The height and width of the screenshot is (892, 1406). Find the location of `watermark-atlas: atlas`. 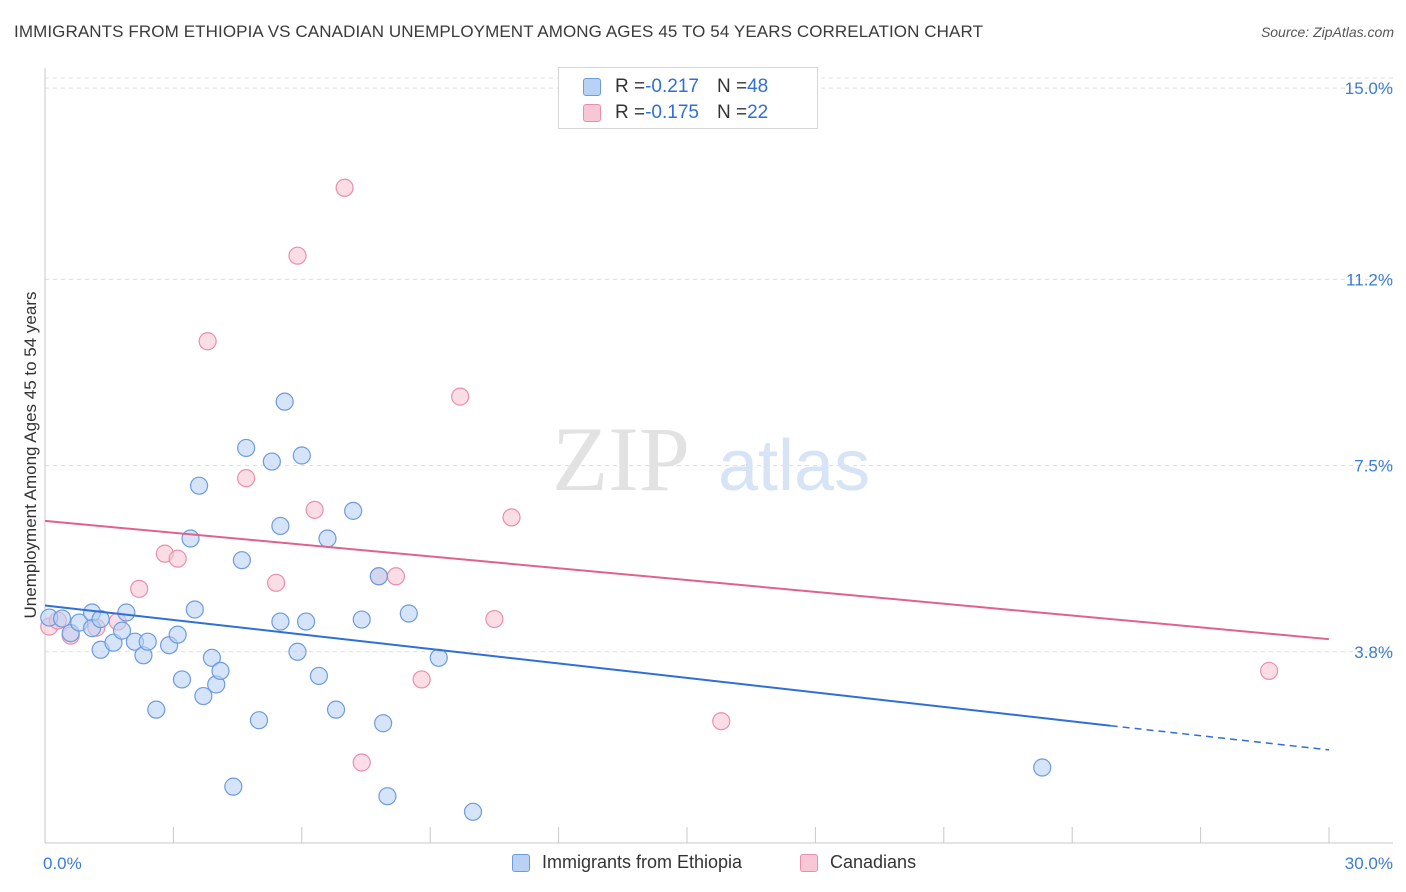

watermark-atlas: atlas is located at coordinates (794, 466).